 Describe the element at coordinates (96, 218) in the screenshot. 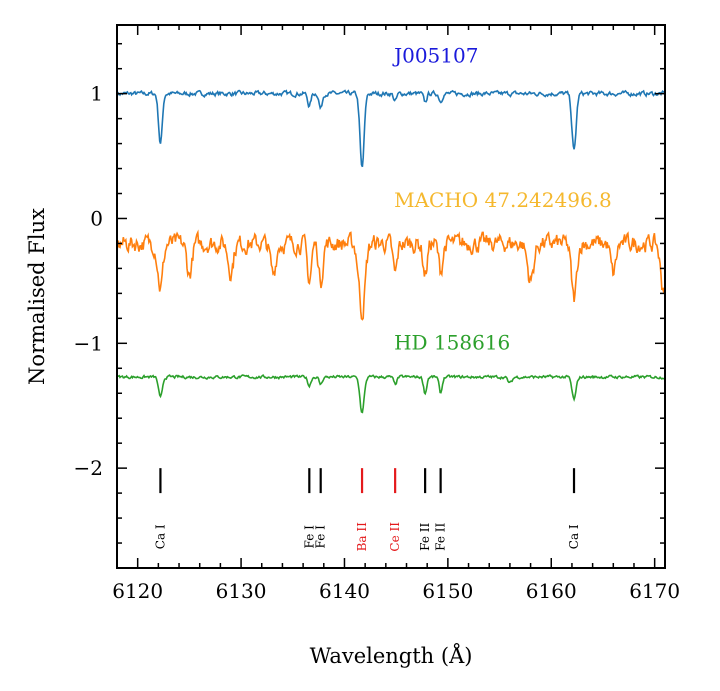

I see `y-tick-label: 0` at that location.